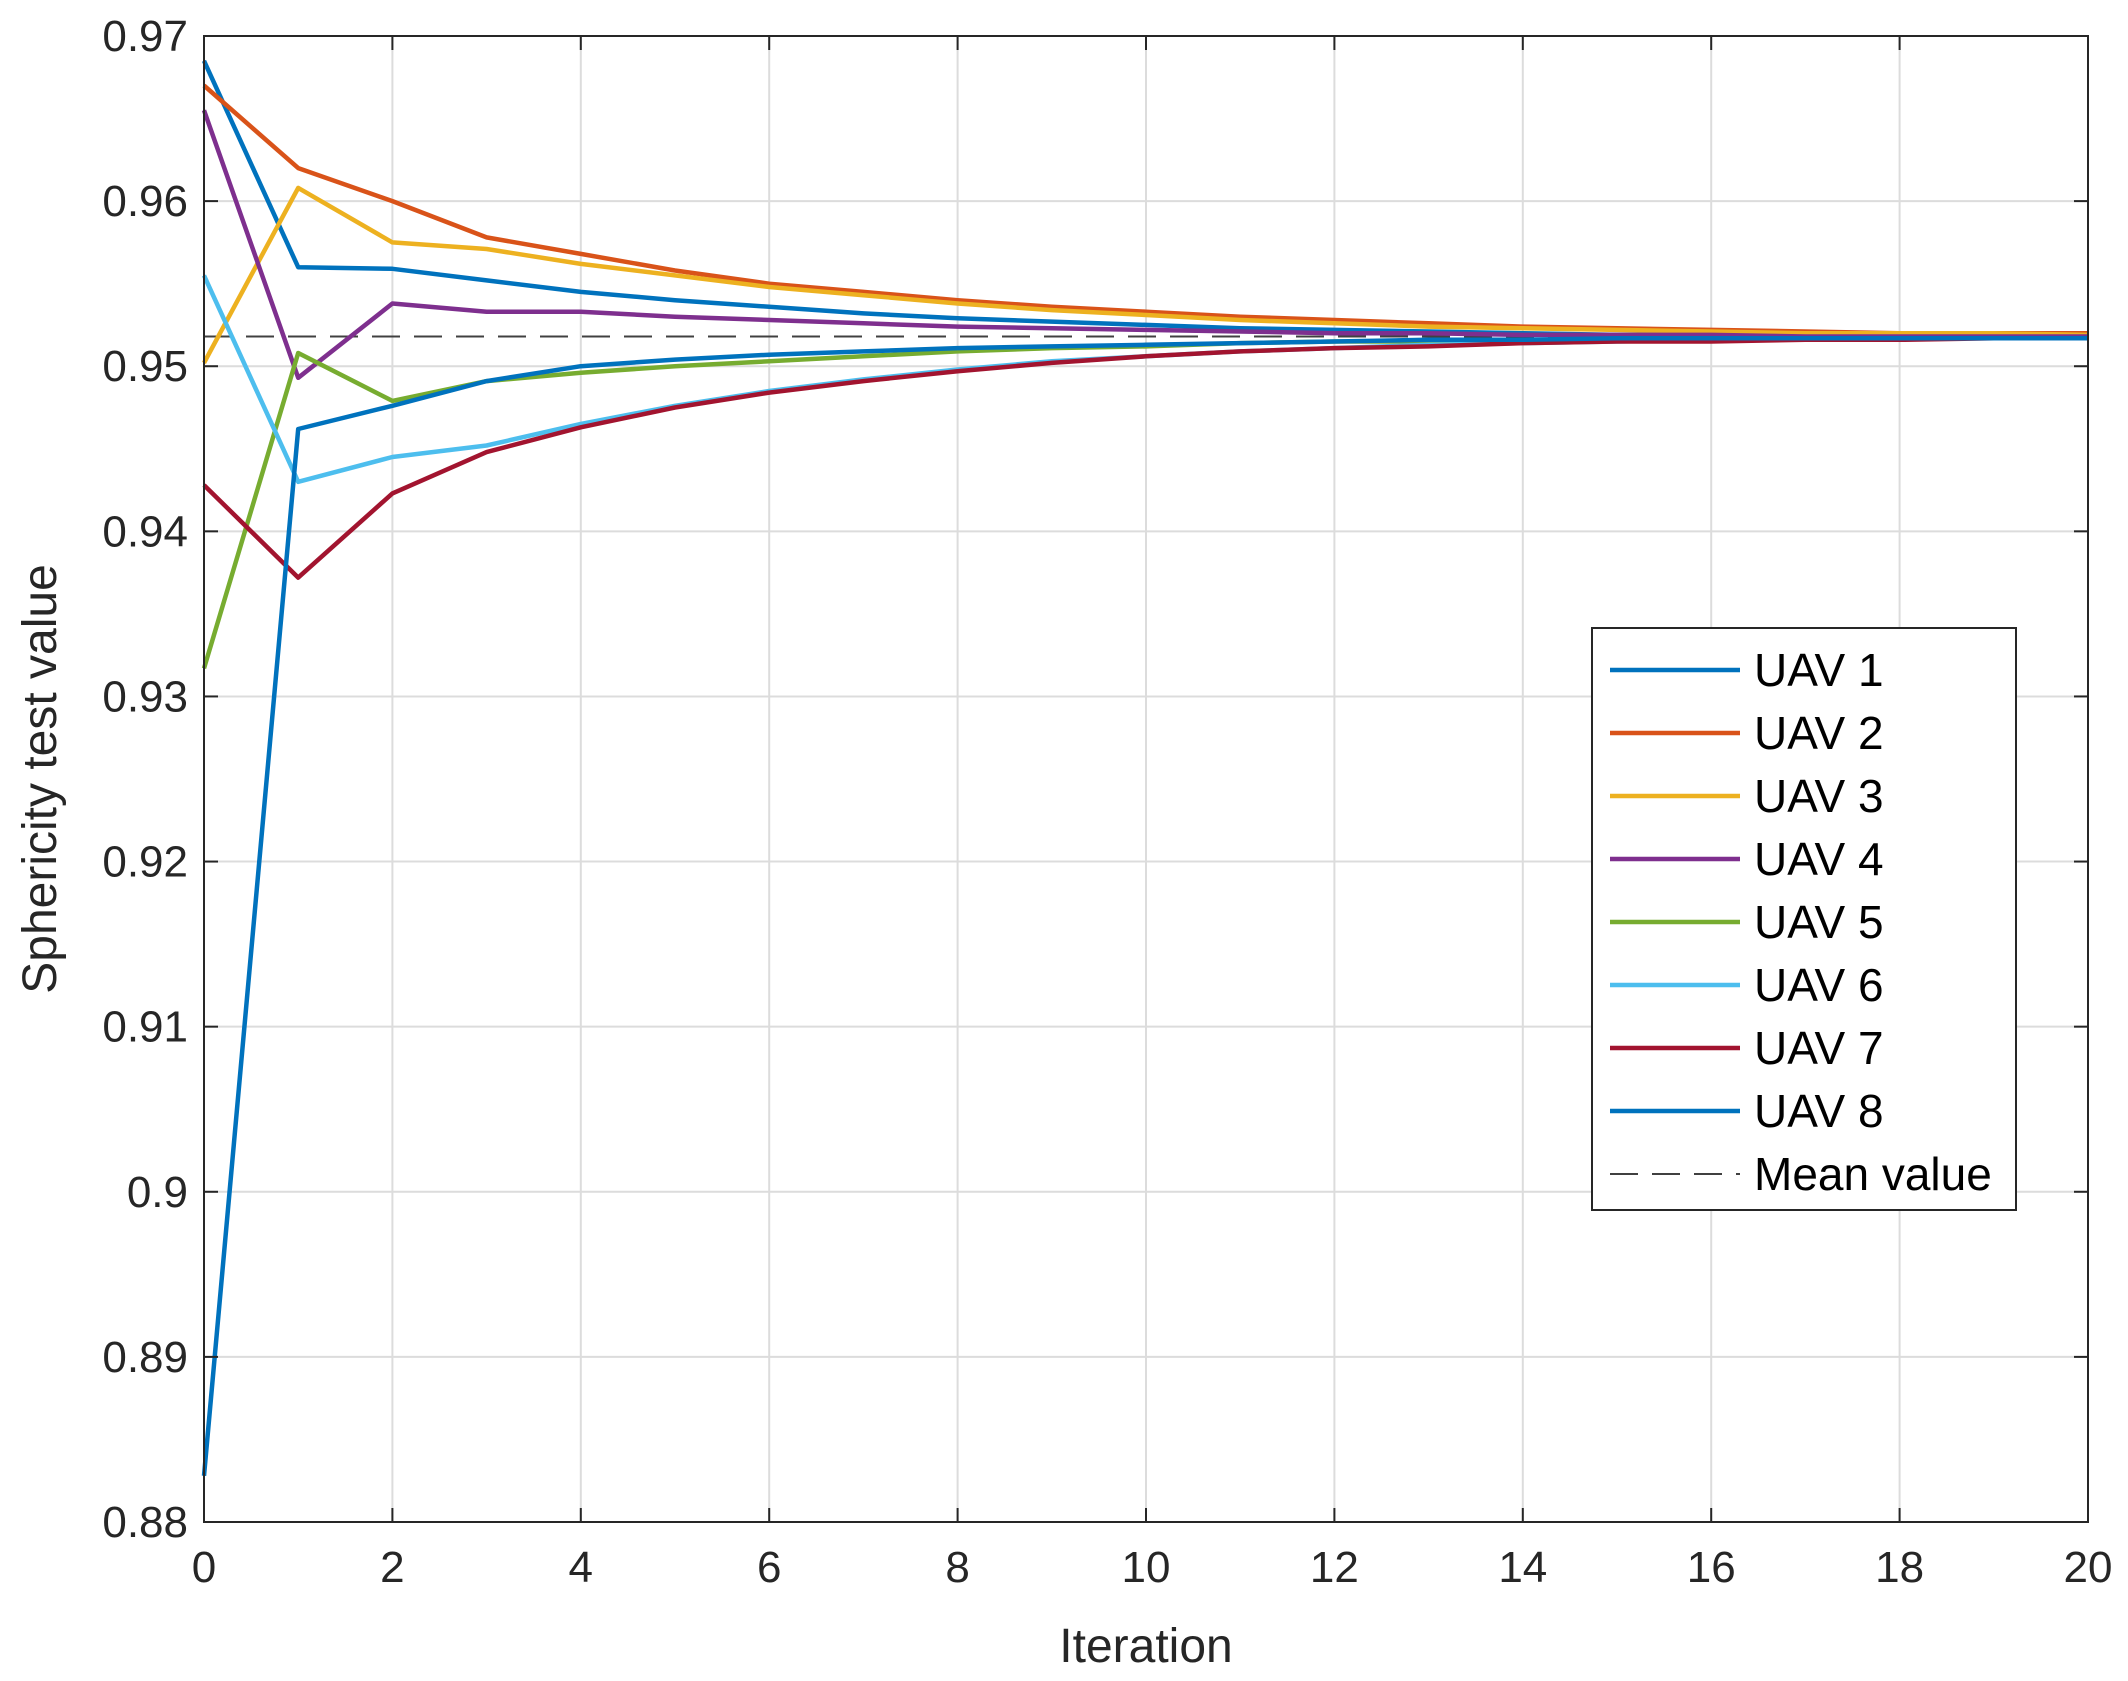 The height and width of the screenshot is (1681, 2128). Describe the element at coordinates (1711, 1567) in the screenshot. I see `x-tick-label: 16` at that location.